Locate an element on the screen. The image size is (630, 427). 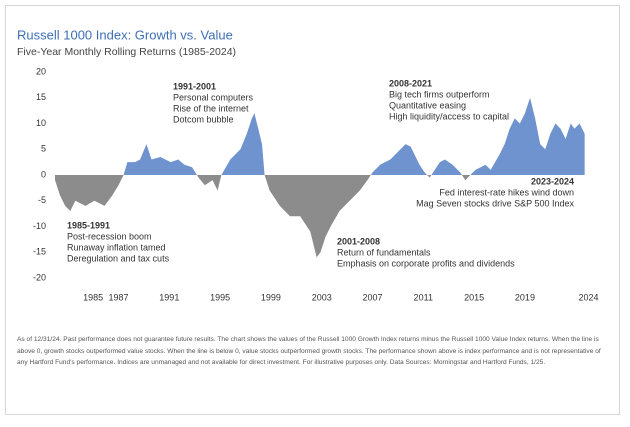
x-tick-label: 1987 is located at coordinates (118, 297).